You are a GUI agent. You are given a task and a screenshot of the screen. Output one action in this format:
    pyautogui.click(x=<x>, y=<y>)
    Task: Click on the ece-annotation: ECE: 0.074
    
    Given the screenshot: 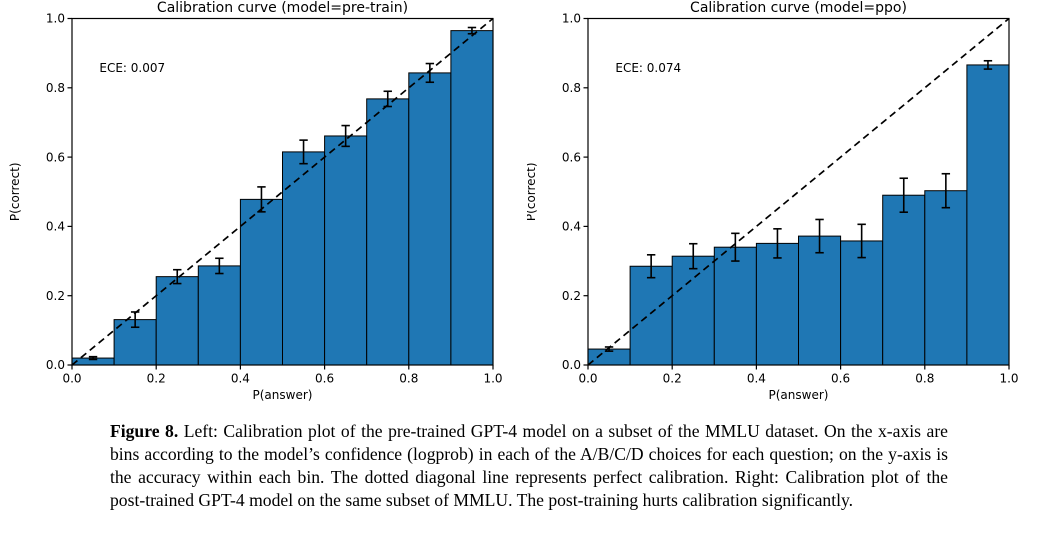 What is the action you would take?
    pyautogui.click(x=648, y=68)
    